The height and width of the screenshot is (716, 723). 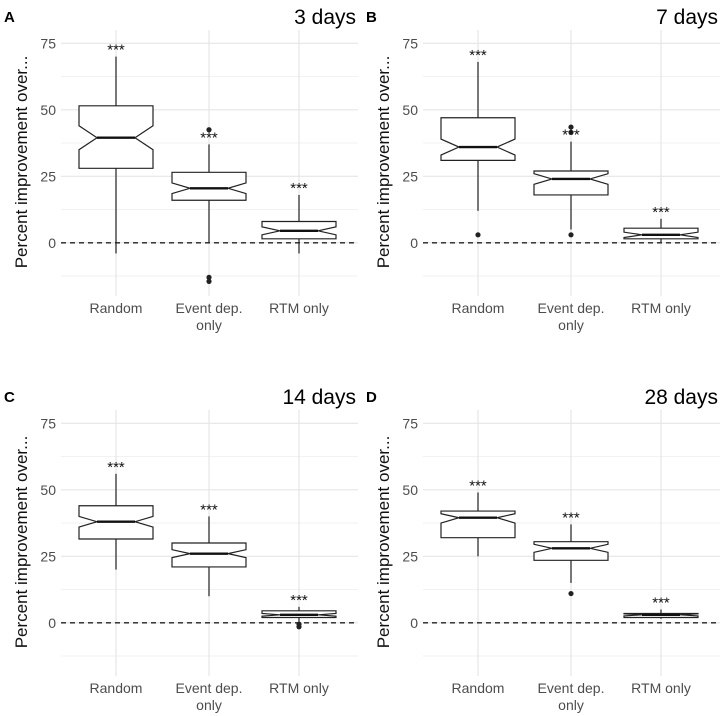 I want to click on panel-label: B, so click(x=371, y=17).